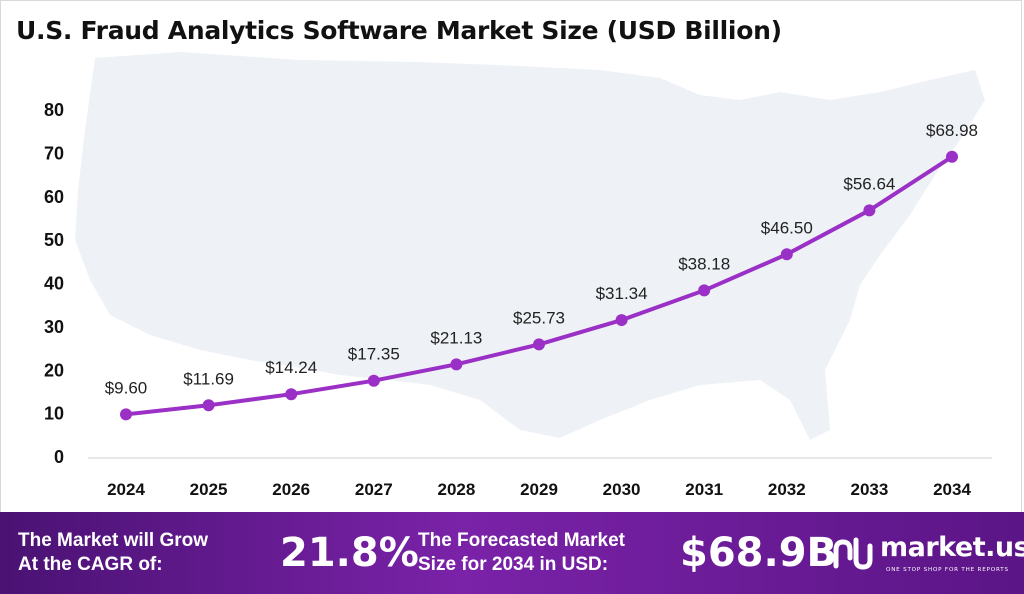  I want to click on forecast-value: $68.9B, so click(759, 553).